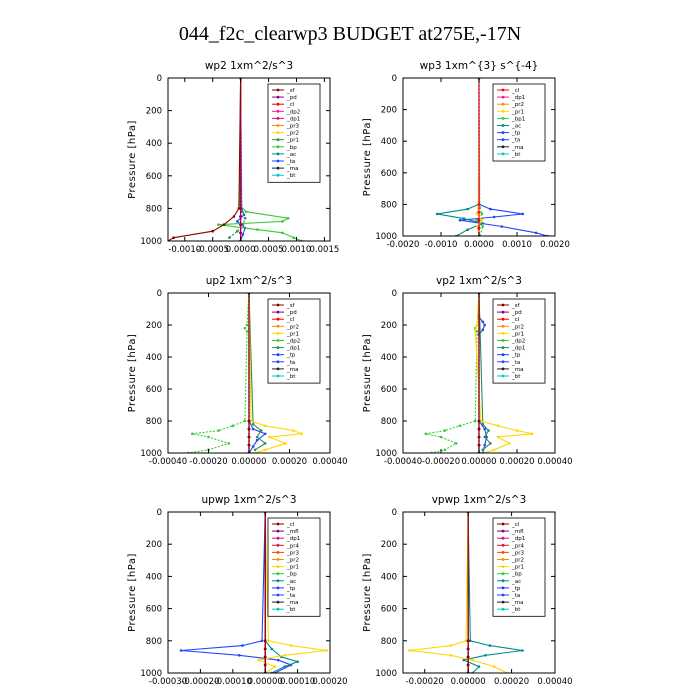 This screenshot has width=700, height=700. What do you see at coordinates (291, 306) in the screenshot?
I see `legend-label: _sf` at bounding box center [291, 306].